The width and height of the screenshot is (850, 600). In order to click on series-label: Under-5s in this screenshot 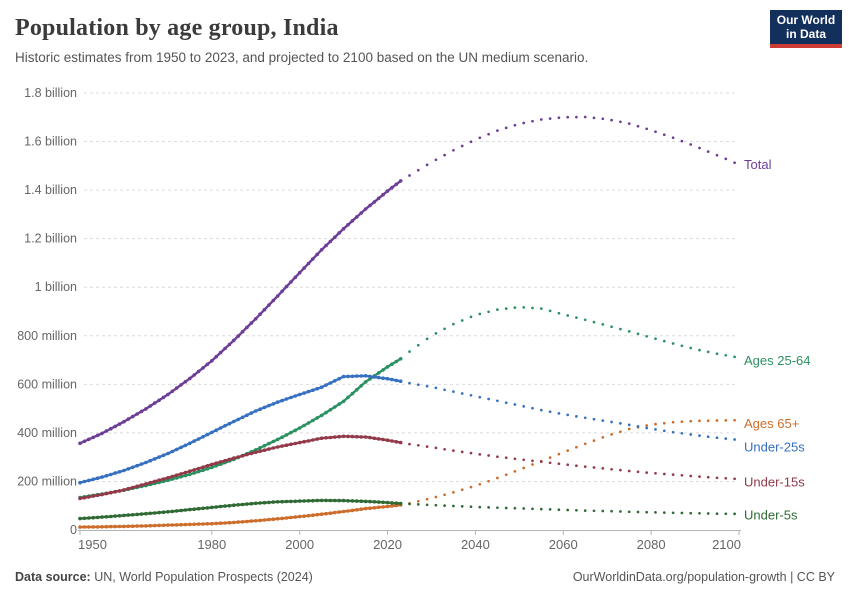, I will do `click(771, 515)`.